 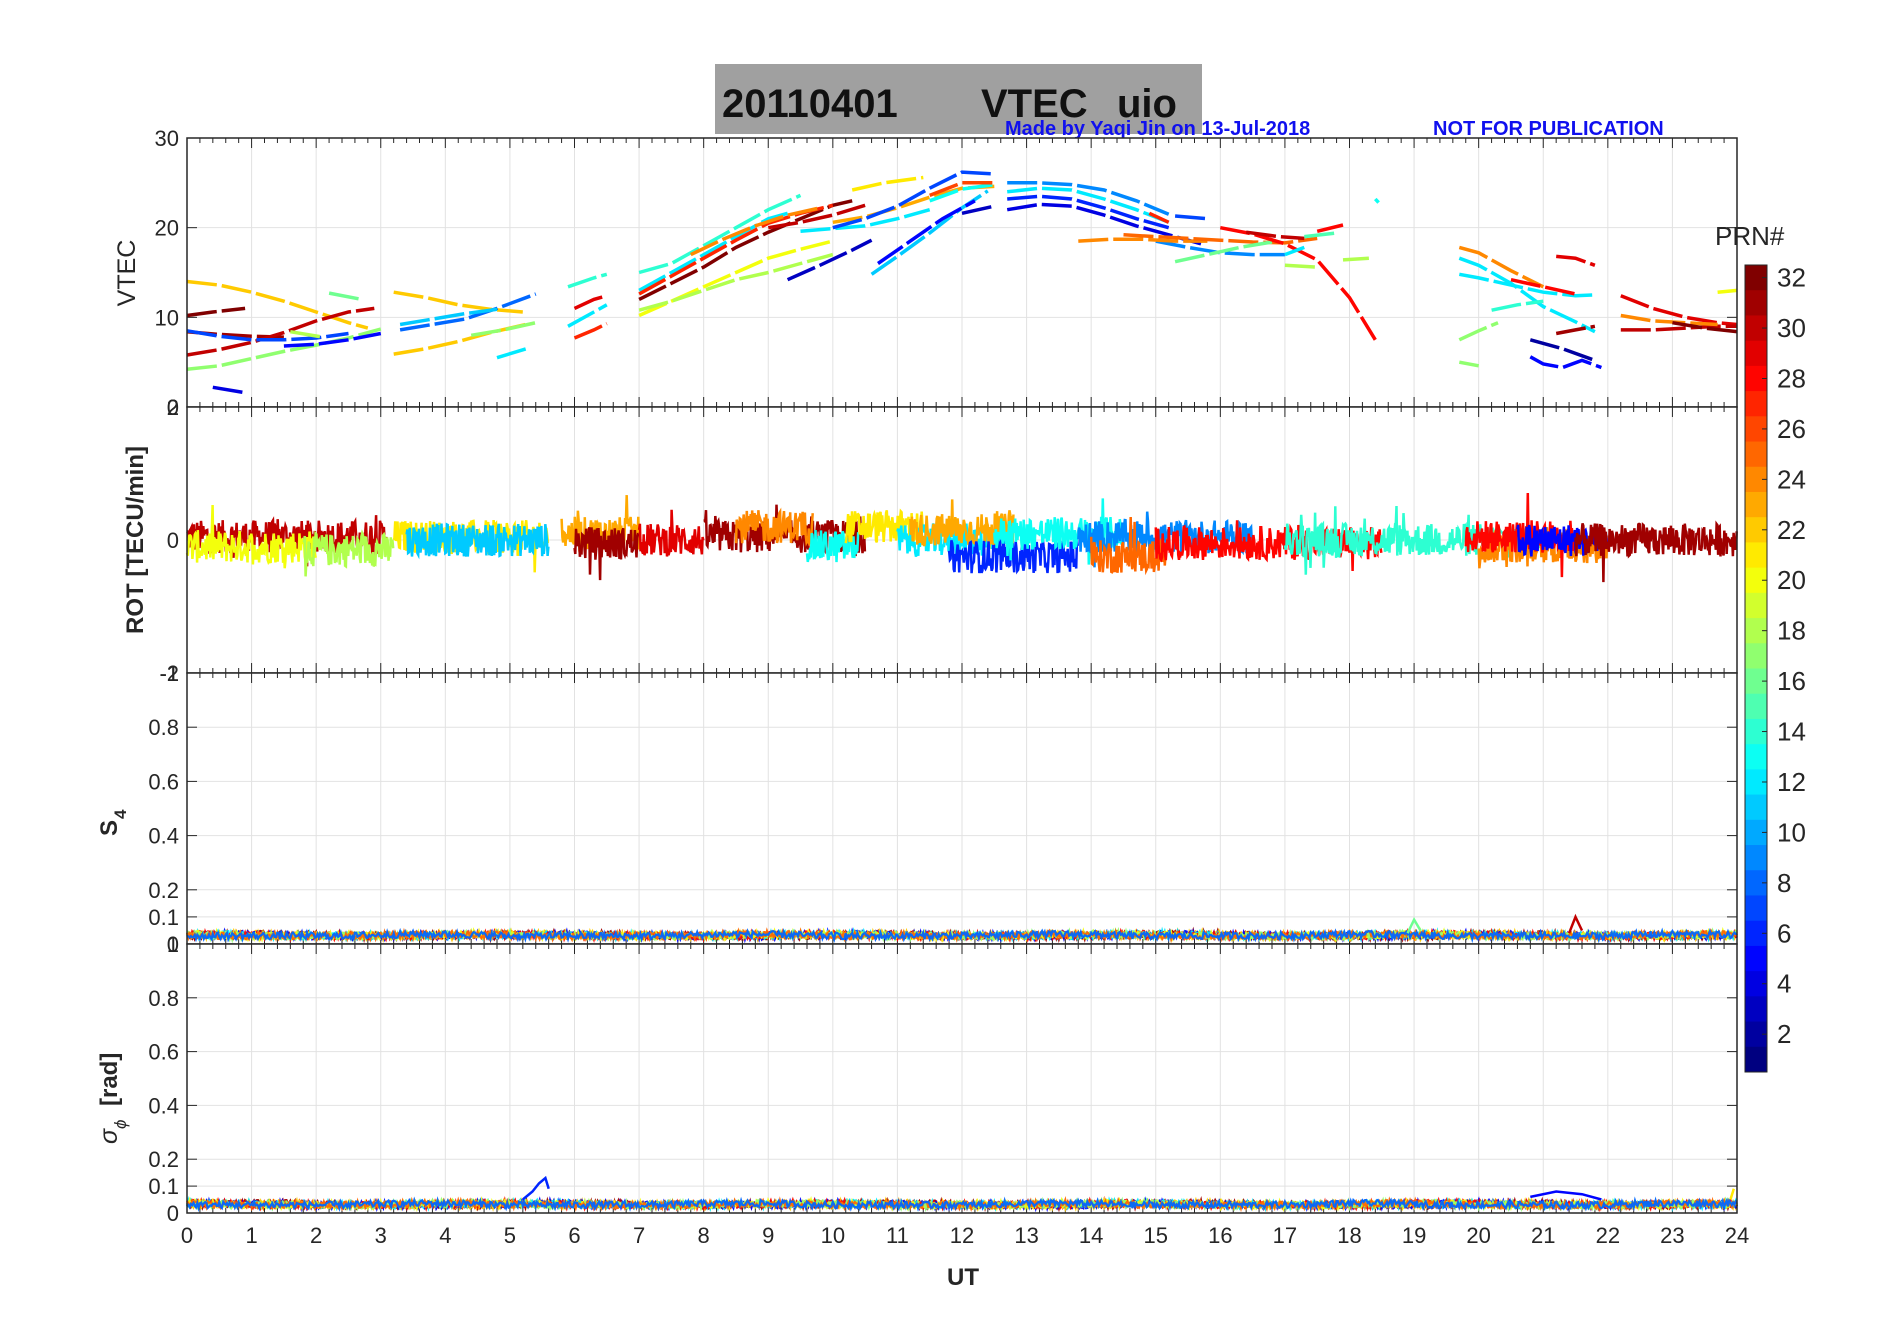 I want to click on s4-ytick-label: 0.8, so click(x=163, y=727).